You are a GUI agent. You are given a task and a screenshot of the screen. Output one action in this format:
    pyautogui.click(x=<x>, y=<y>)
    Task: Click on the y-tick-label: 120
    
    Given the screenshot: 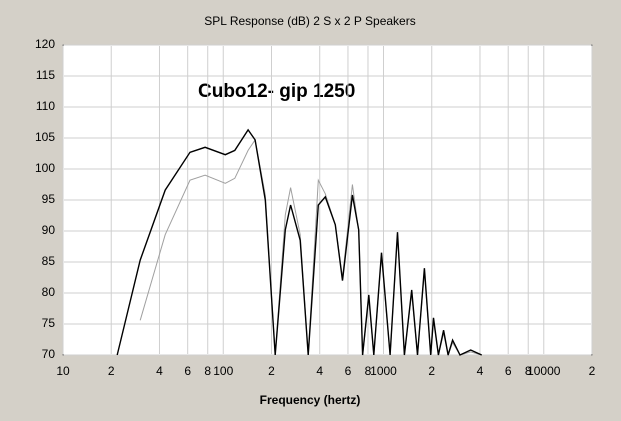 What is the action you would take?
    pyautogui.click(x=45, y=44)
    